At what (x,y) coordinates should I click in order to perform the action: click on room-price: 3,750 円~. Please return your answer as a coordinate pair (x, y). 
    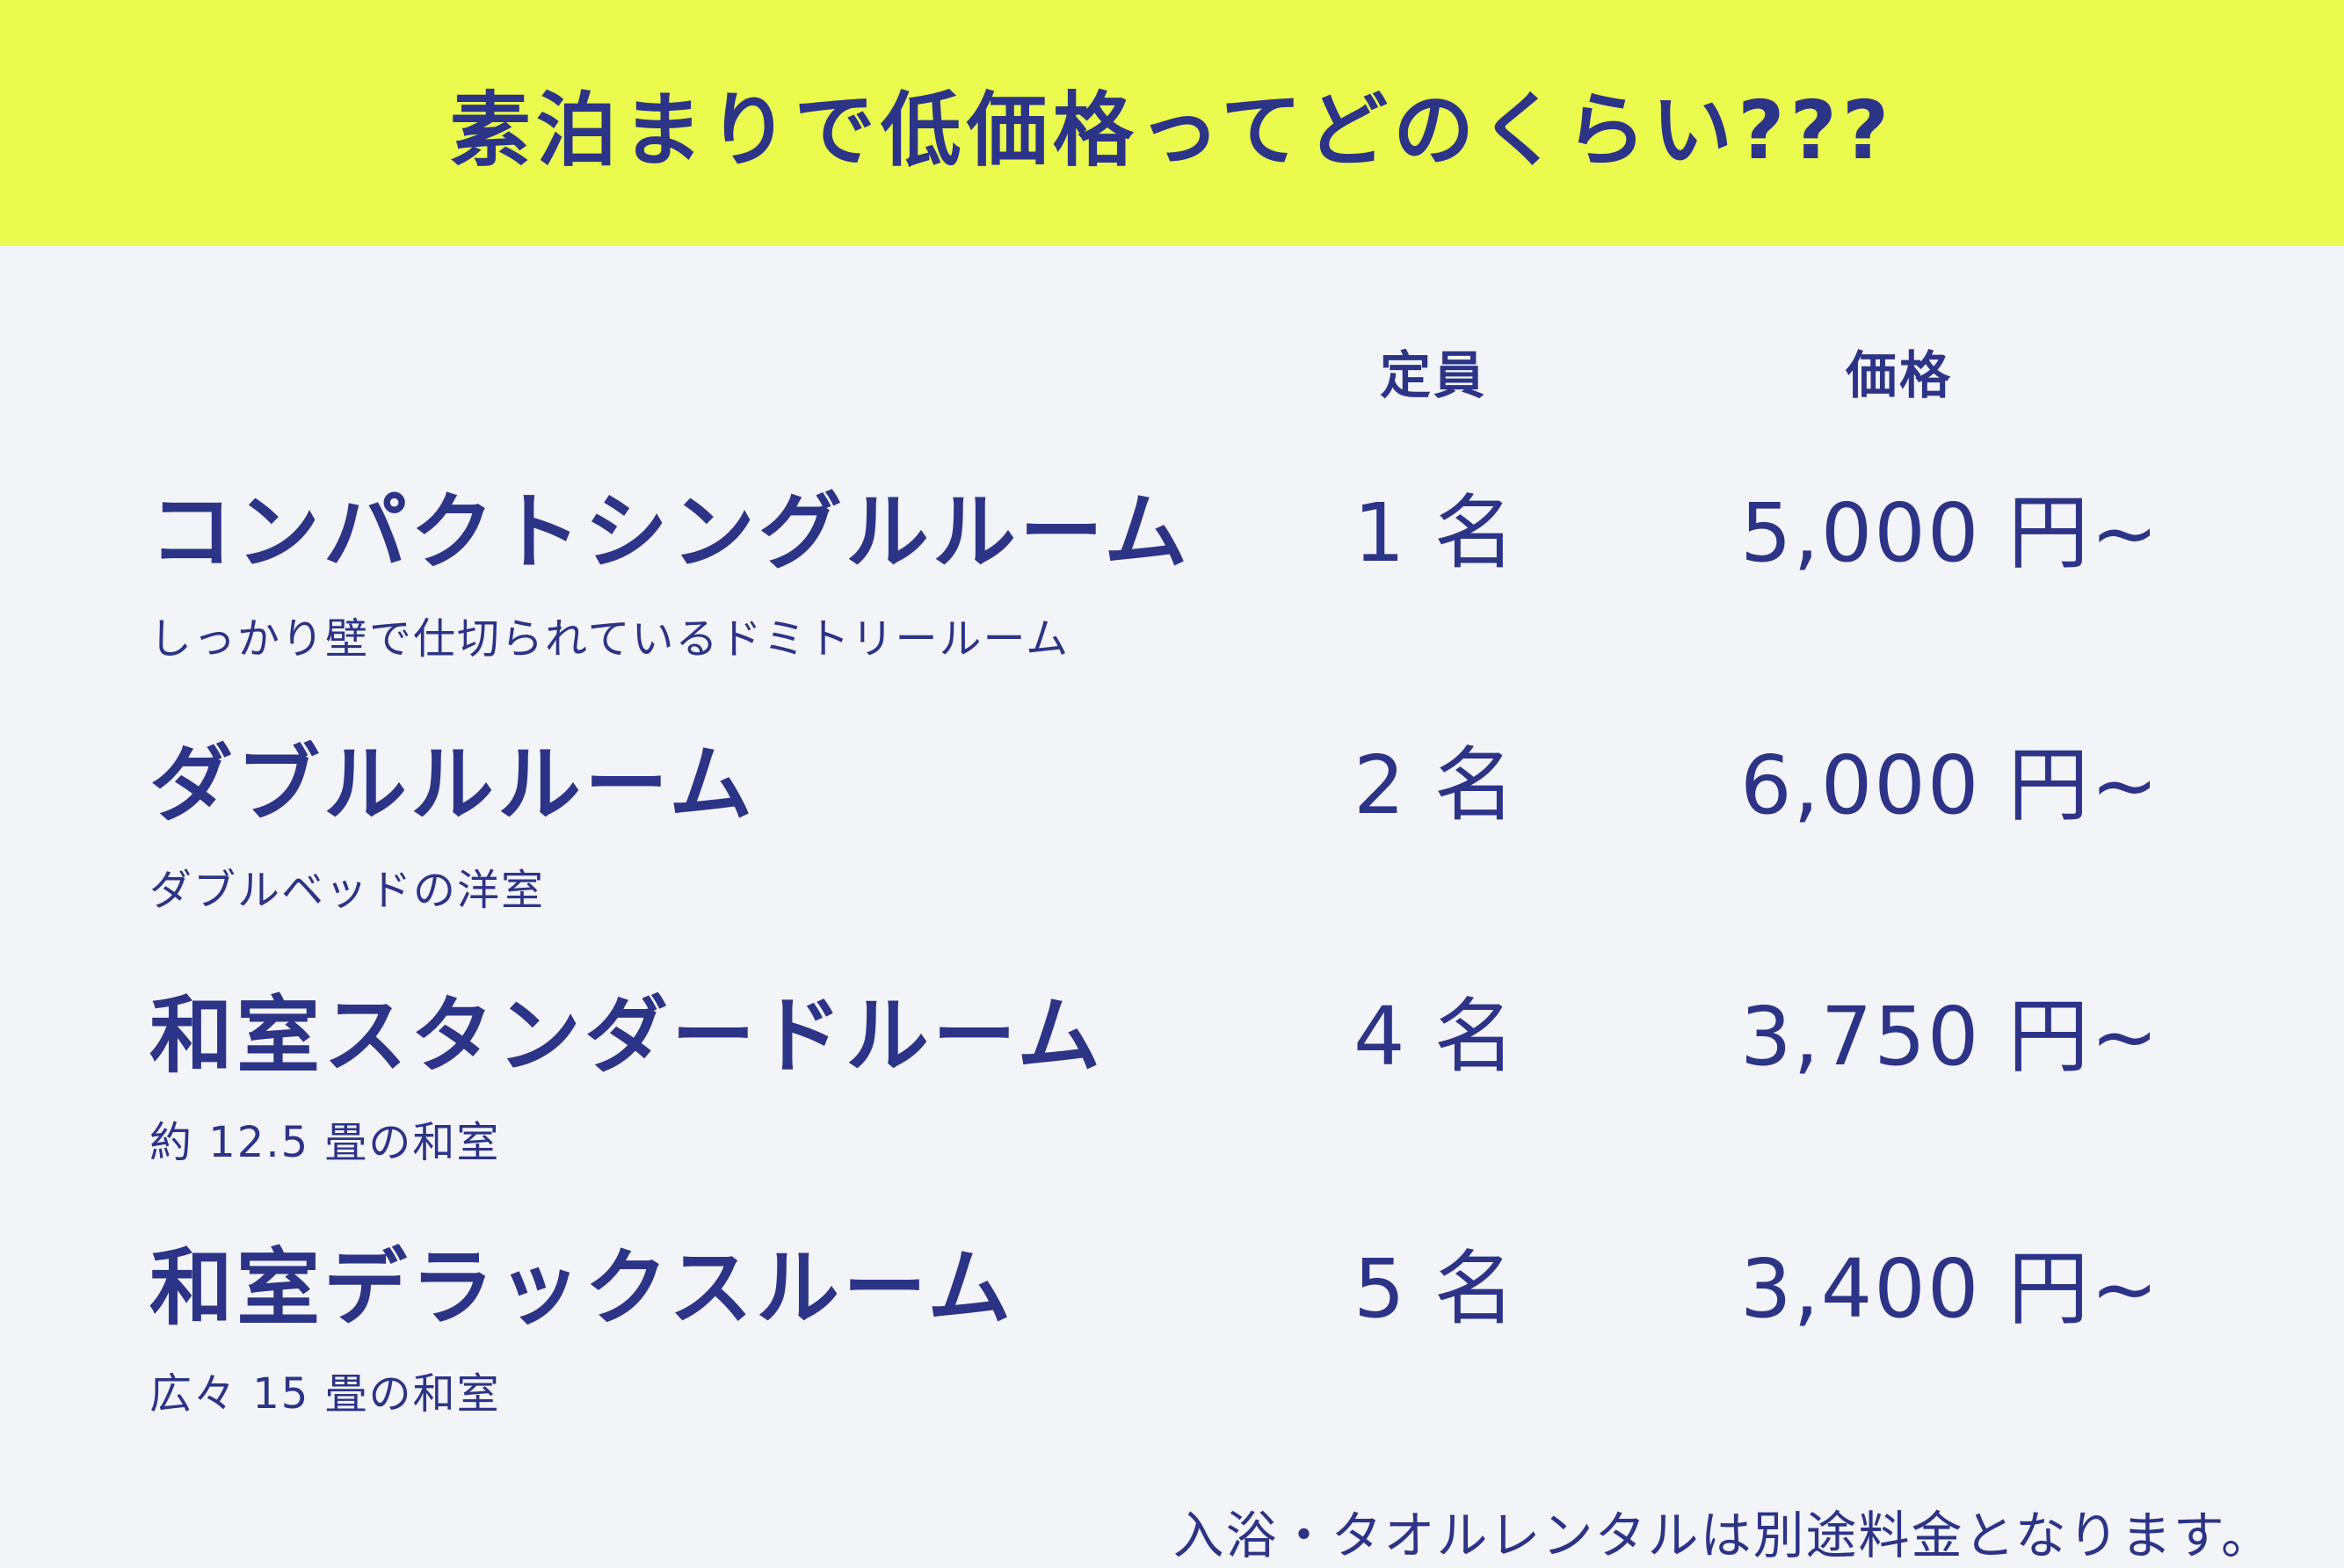
    Looking at the image, I should click on (1950, 1037).